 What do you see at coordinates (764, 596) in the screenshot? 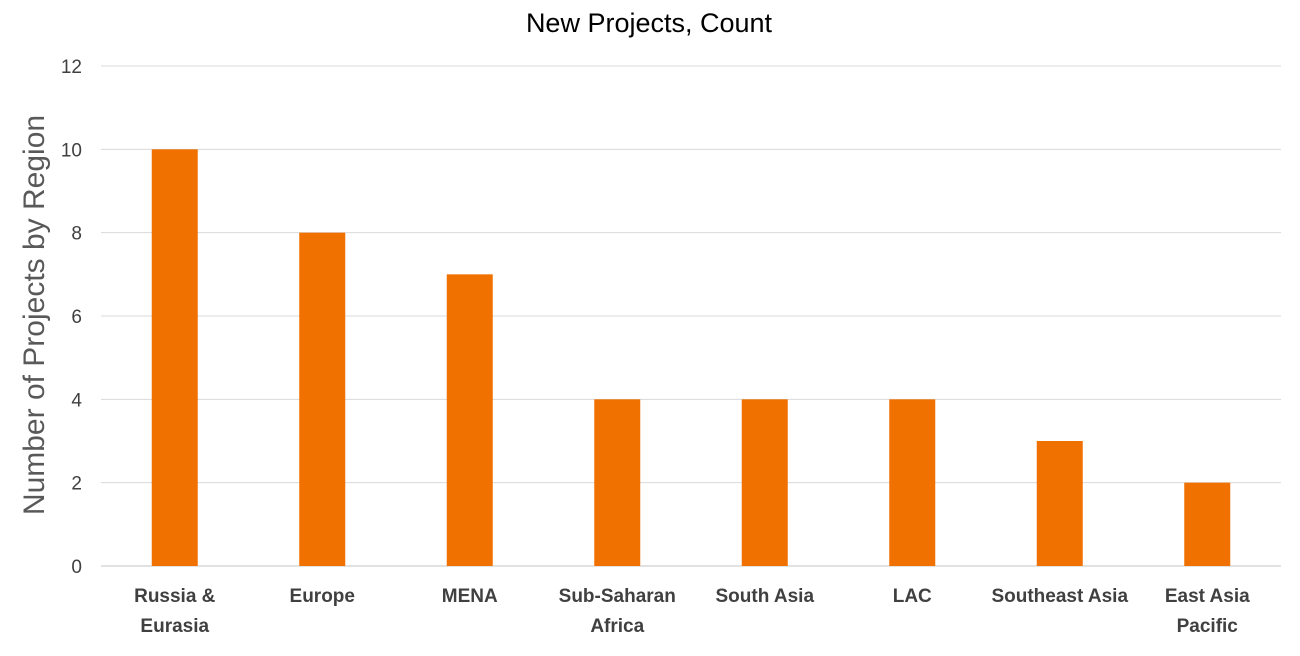
I see `x-category-label: South Asia` at bounding box center [764, 596].